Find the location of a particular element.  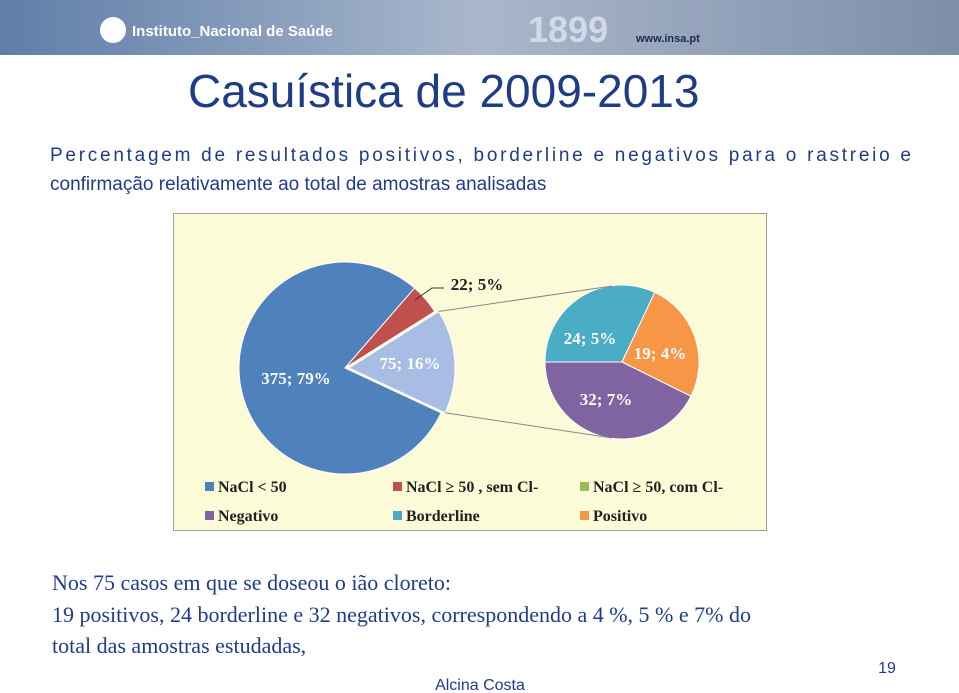

legend-label: Negativo is located at coordinates (248, 516).